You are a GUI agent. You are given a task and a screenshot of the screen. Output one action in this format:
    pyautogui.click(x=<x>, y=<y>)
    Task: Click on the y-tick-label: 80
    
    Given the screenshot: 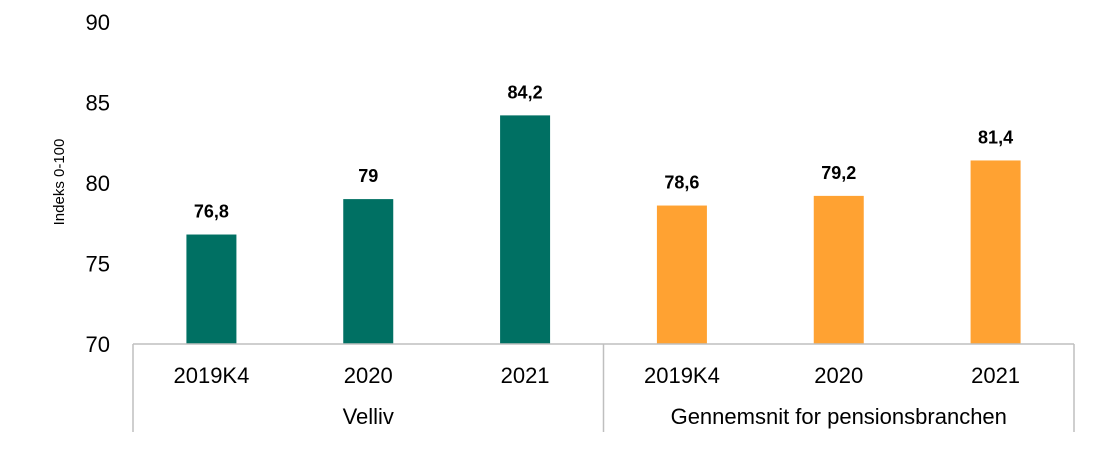 What is the action you would take?
    pyautogui.click(x=98, y=183)
    